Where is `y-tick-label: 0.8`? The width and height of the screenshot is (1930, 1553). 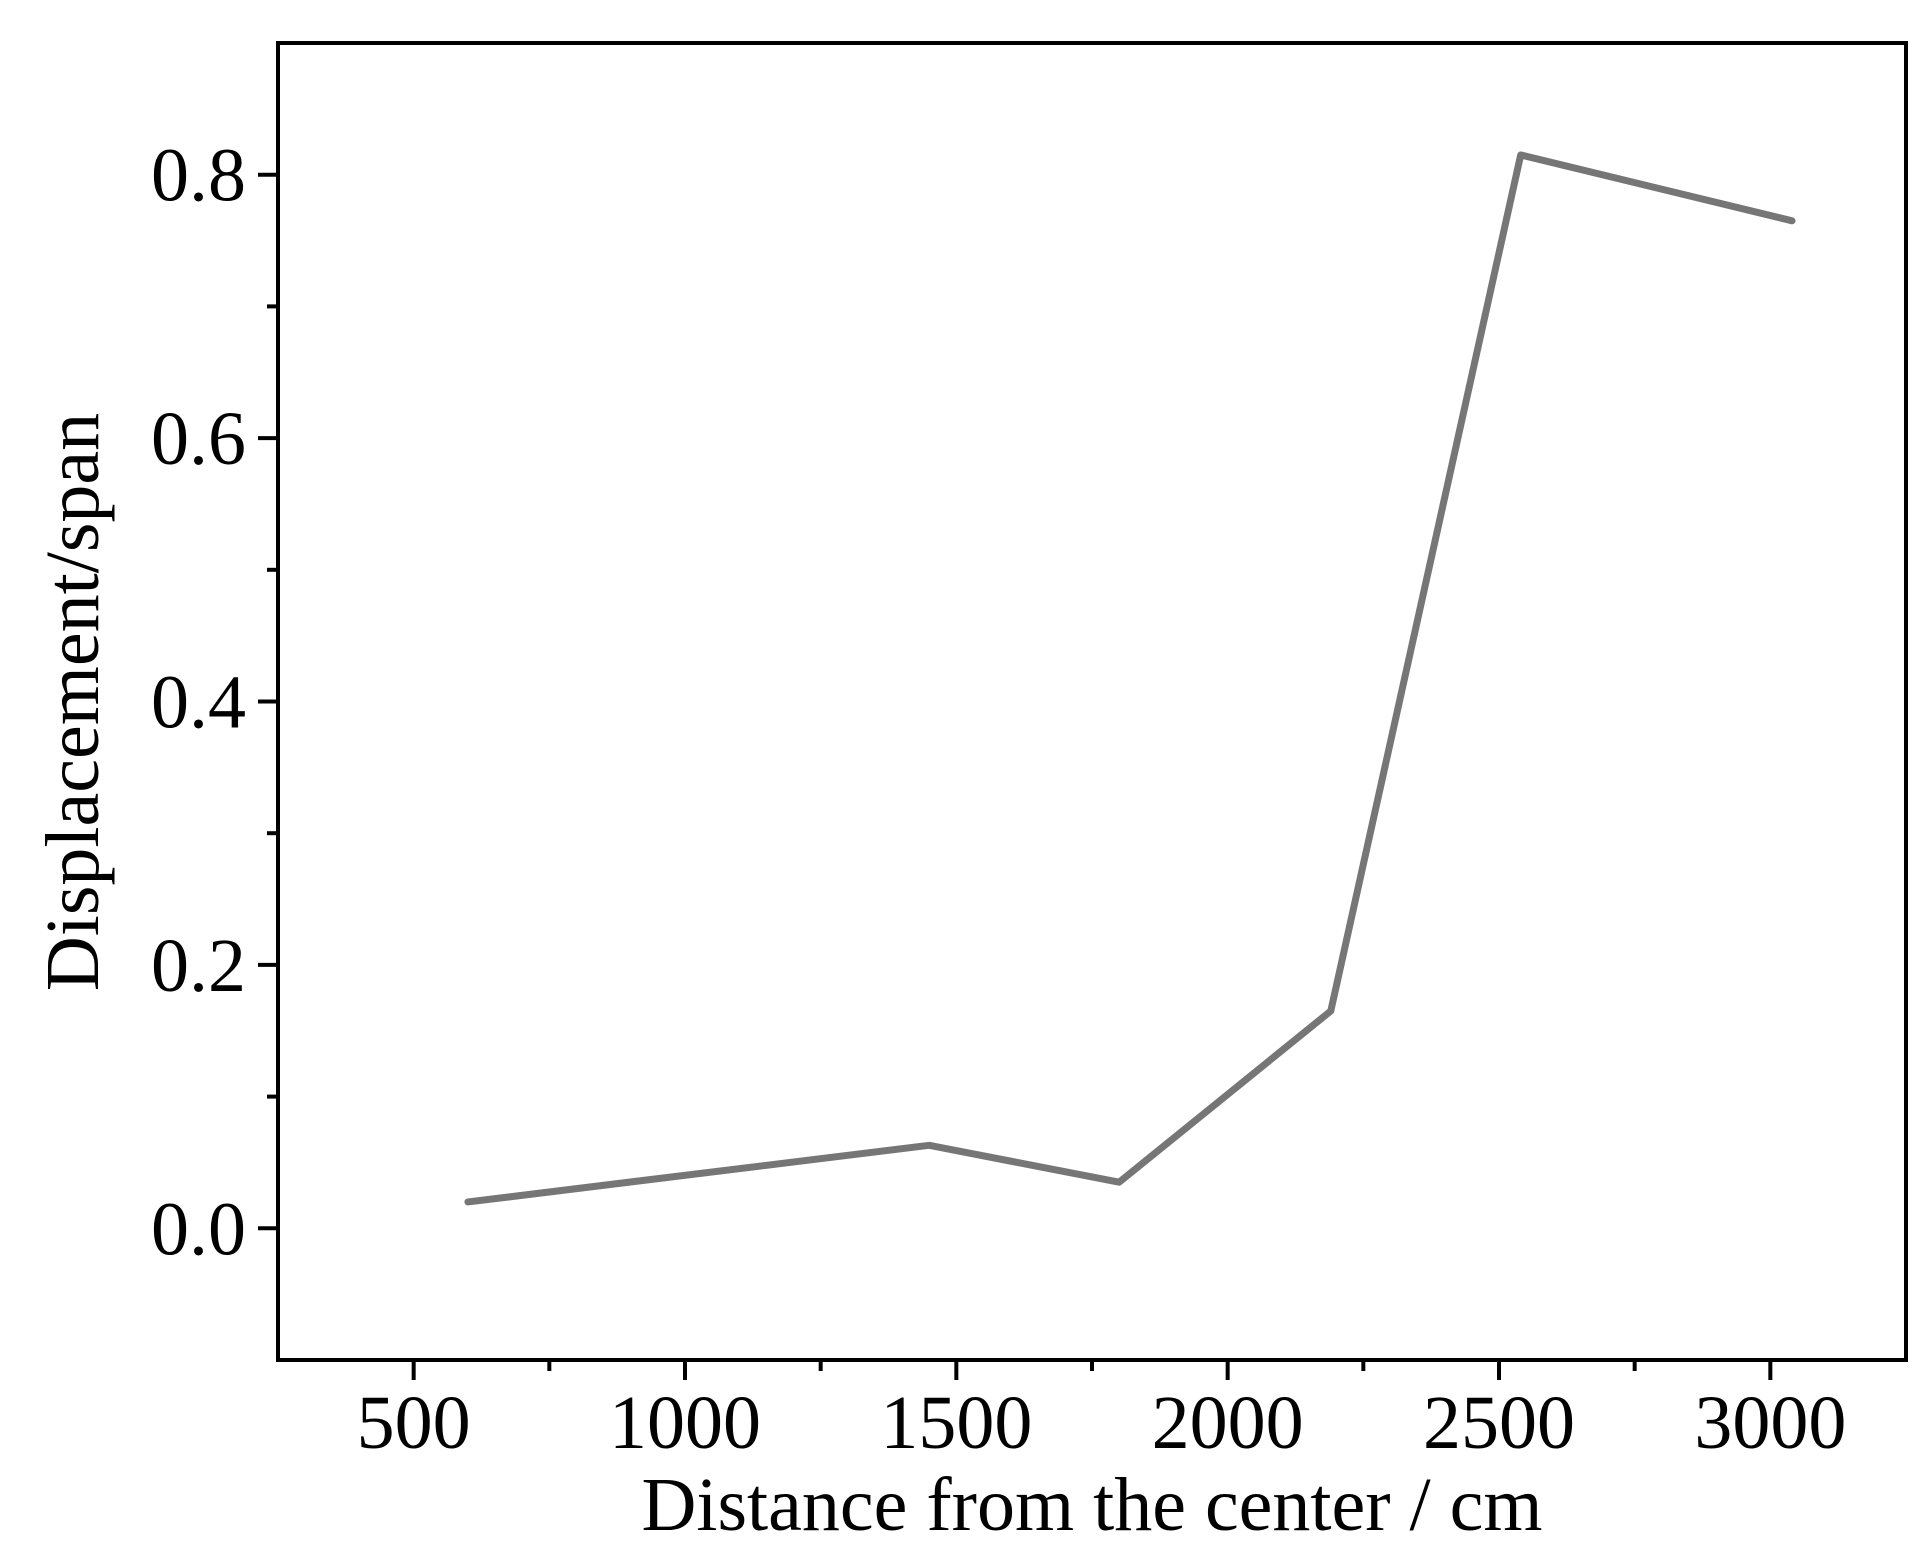
y-tick-label: 0.8 is located at coordinates (198, 176).